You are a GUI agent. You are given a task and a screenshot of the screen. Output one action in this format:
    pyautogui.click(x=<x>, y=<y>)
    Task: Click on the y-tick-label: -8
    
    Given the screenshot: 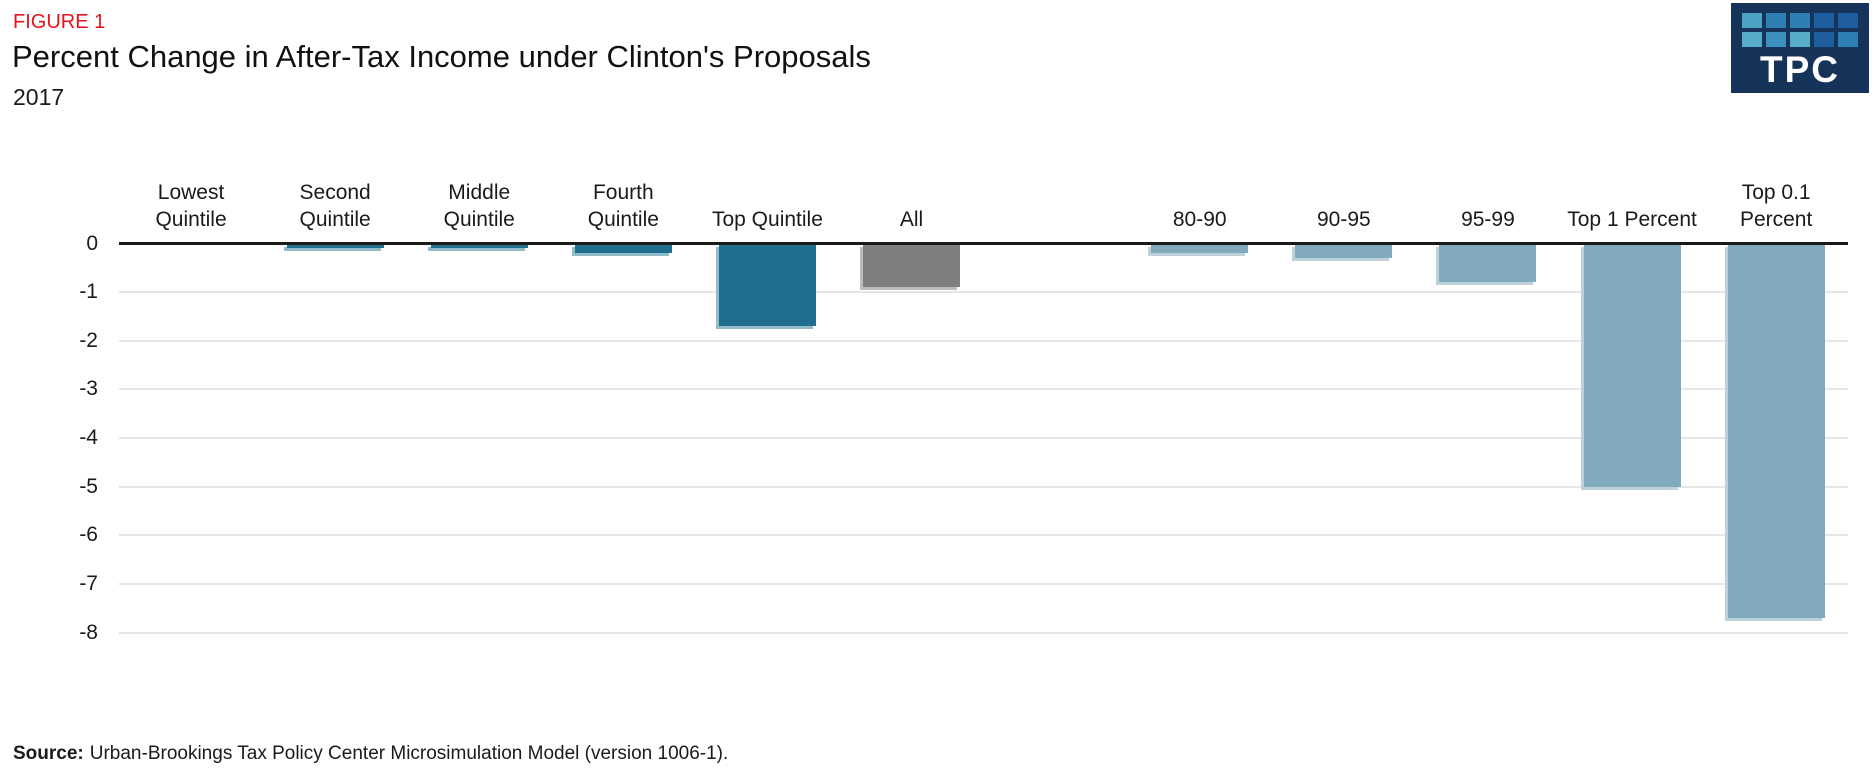 What is the action you would take?
    pyautogui.click(x=88, y=632)
    